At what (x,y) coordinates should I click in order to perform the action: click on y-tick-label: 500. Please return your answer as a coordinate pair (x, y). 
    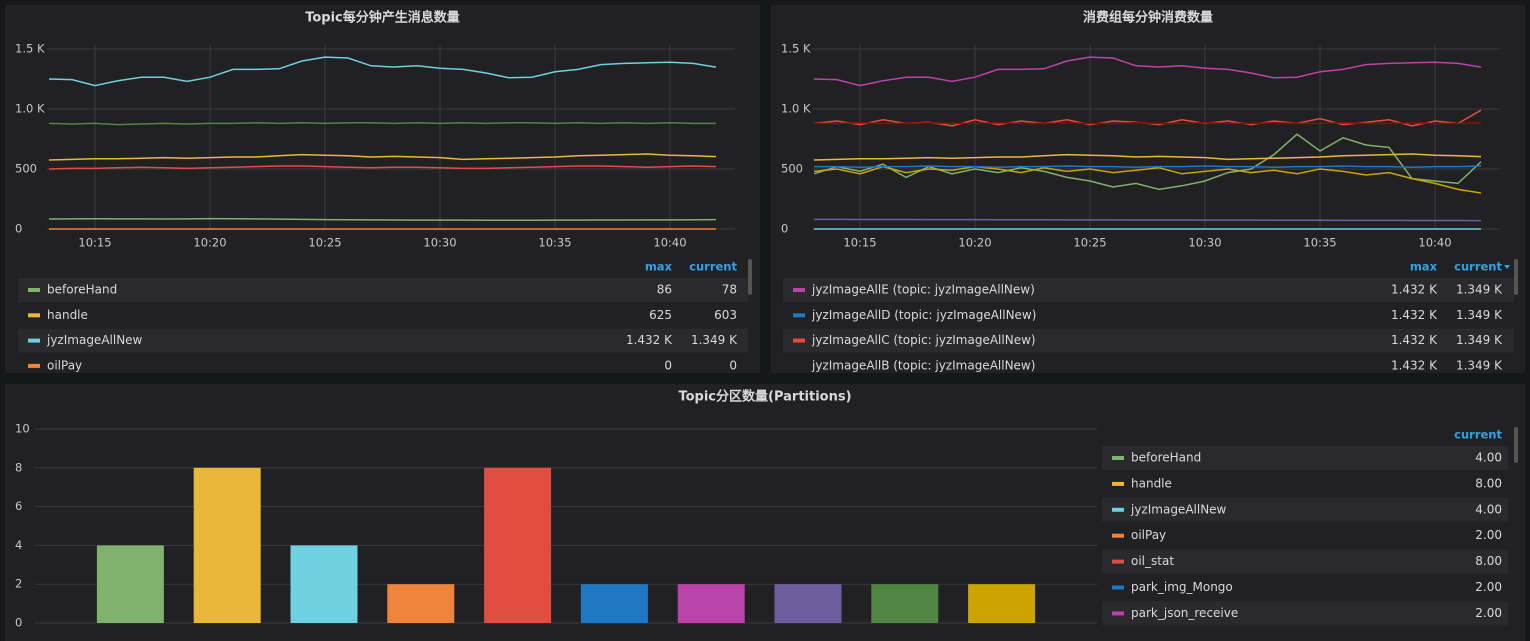
    Looking at the image, I should click on (792, 169).